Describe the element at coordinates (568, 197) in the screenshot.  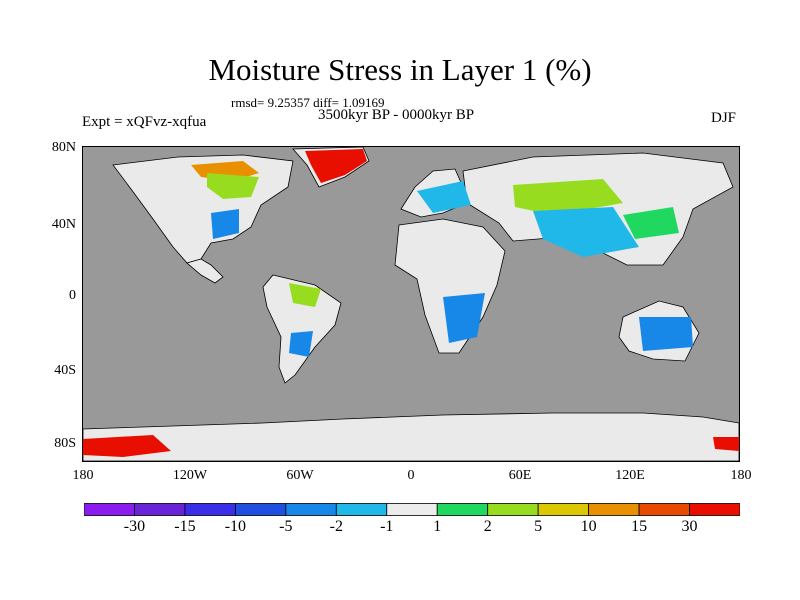
I see `siberia-green` at that location.